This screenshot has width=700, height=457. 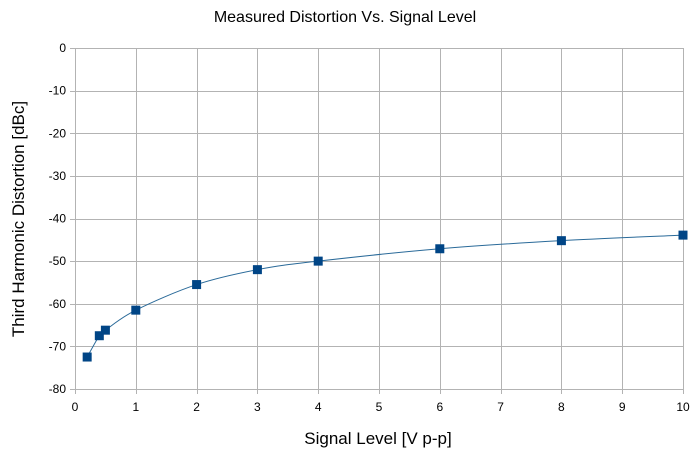 I want to click on x-tick-label: 1, so click(x=135, y=407).